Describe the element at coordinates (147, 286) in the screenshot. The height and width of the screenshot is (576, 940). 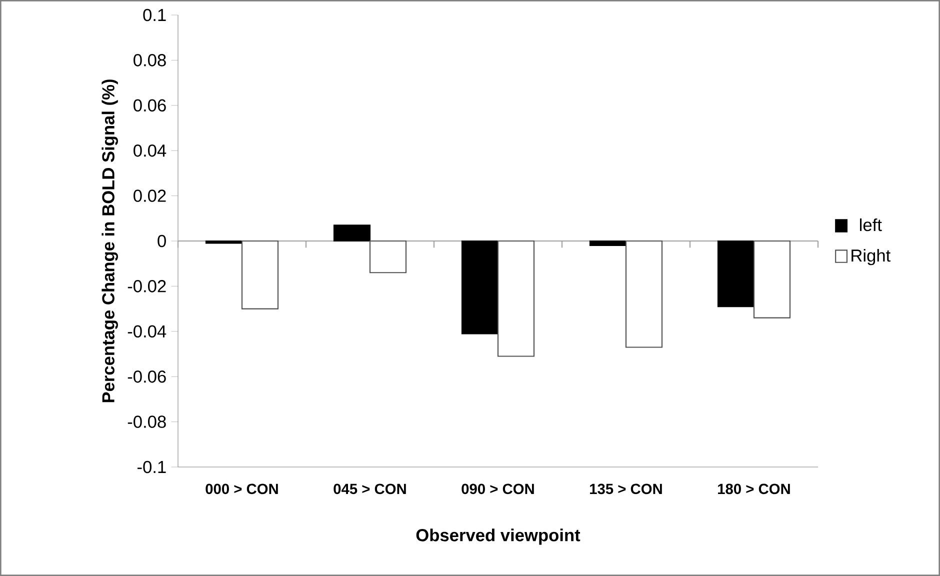
I see `y-tick-label: -0.02` at that location.